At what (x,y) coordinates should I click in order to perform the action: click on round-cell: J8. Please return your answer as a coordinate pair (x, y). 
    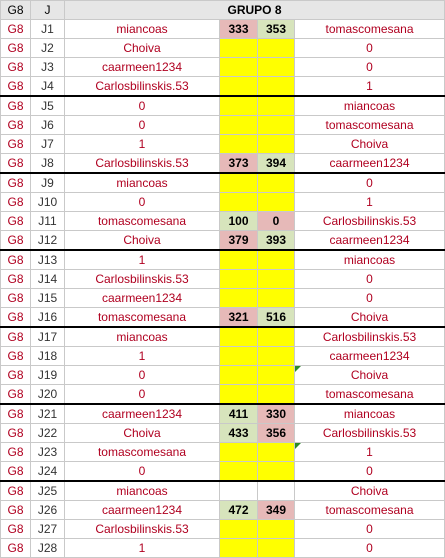
    Looking at the image, I should click on (47, 163).